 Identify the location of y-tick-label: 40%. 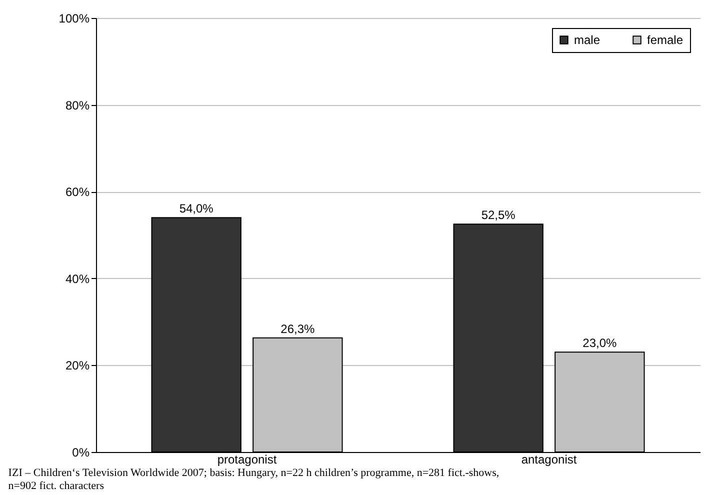
(77, 279).